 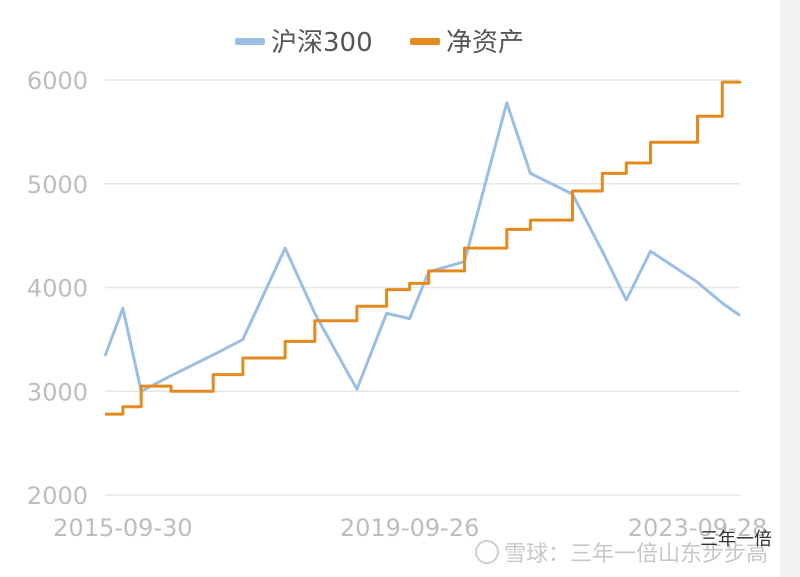 I want to click on y-tick-label: 3000, so click(x=57, y=392).